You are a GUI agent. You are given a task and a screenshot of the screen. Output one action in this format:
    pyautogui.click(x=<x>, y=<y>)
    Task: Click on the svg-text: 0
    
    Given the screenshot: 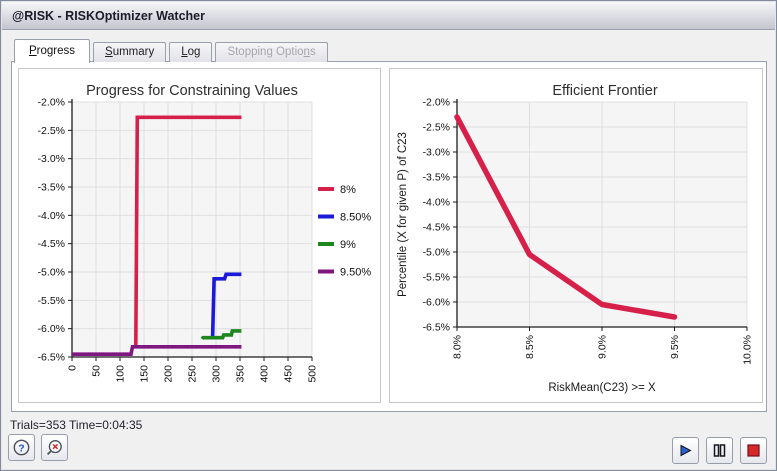 What is the action you would take?
    pyautogui.click(x=73, y=368)
    